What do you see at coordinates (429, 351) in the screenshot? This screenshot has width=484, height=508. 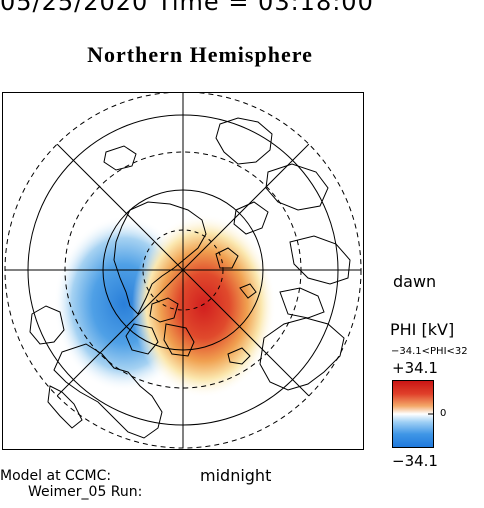 I see `colorbar-range-text: −34.1<PHI<32` at bounding box center [429, 351].